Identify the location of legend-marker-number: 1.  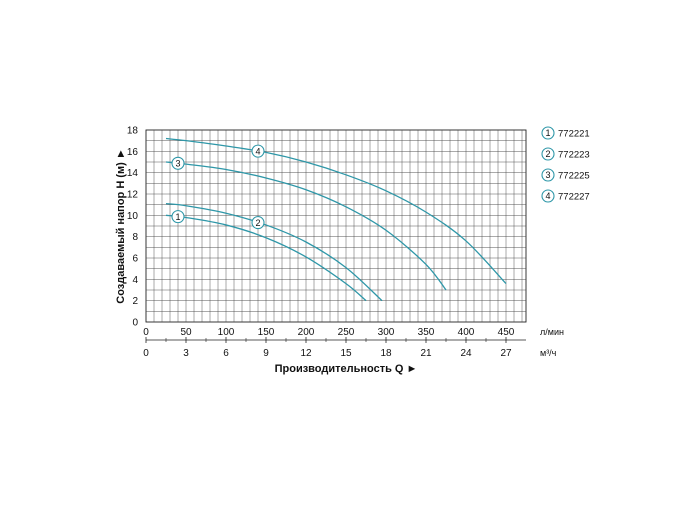
(547, 133).